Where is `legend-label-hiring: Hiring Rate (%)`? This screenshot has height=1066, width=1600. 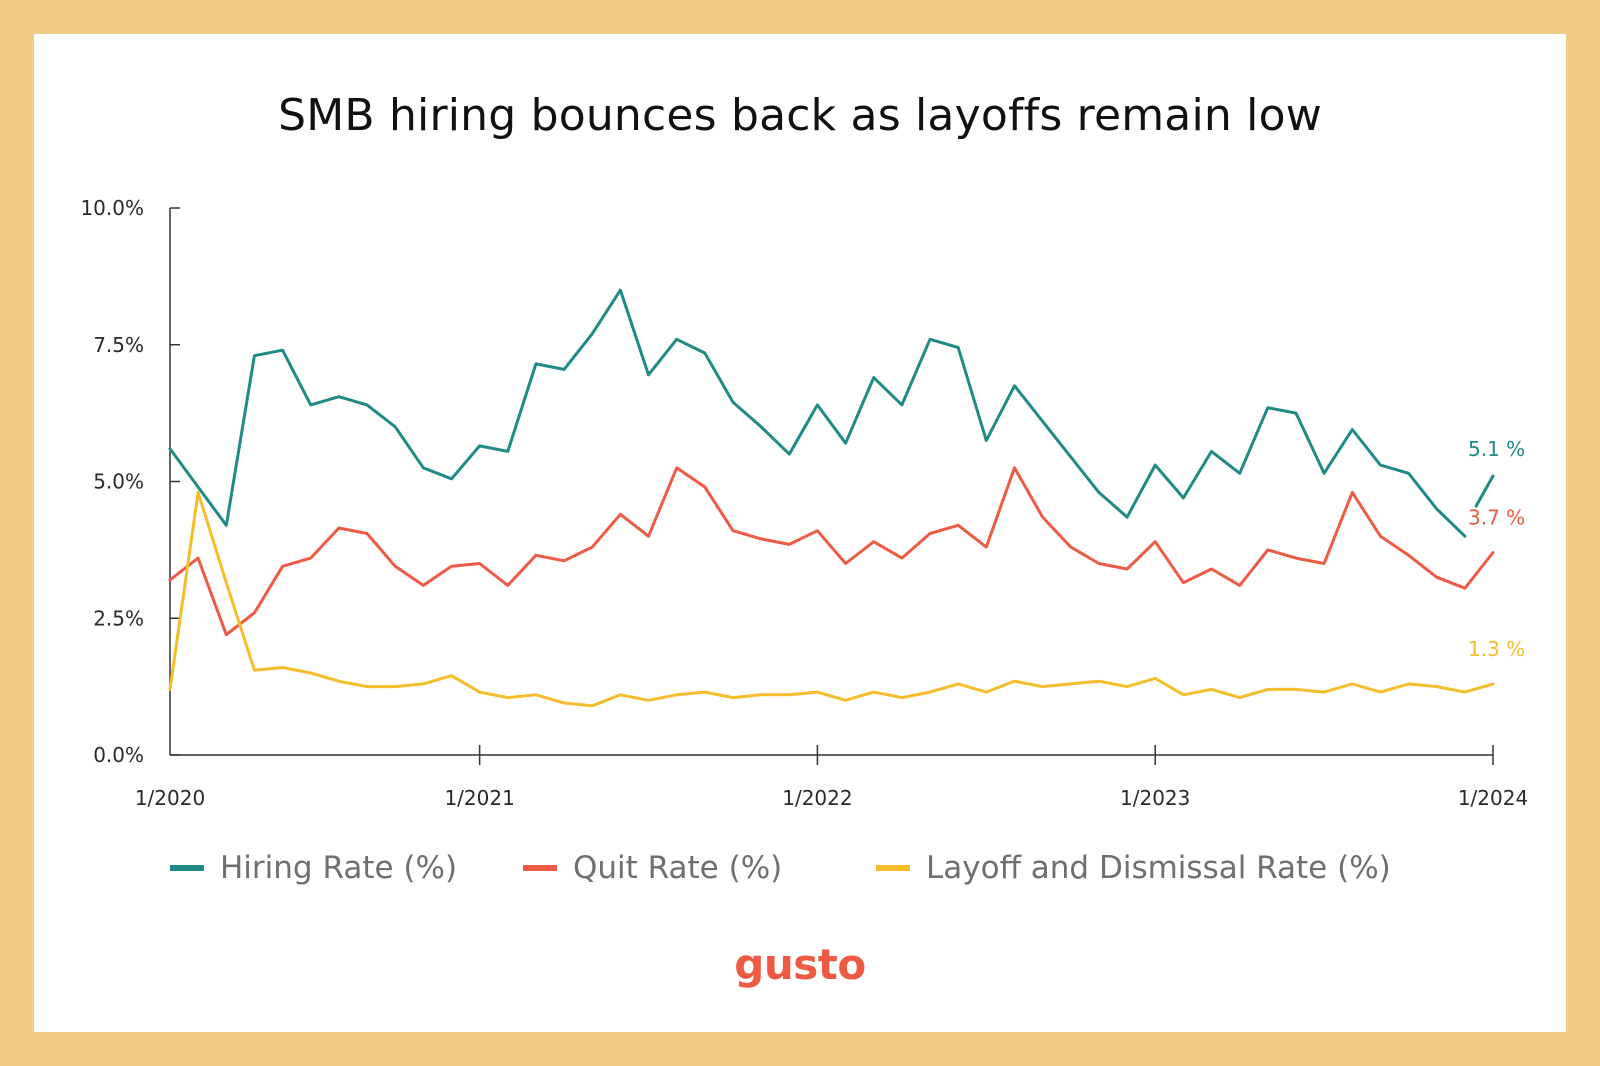 legend-label-hiring: Hiring Rate (%) is located at coordinates (339, 868).